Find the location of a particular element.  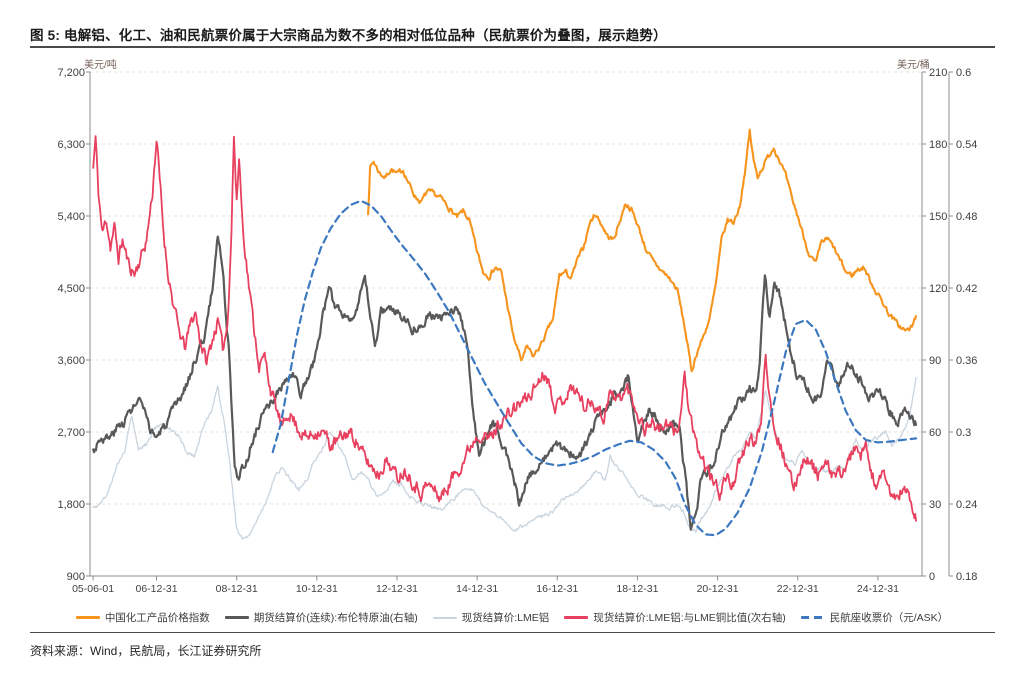

y-axis-tick-label: 1,800 is located at coordinates (71, 505).